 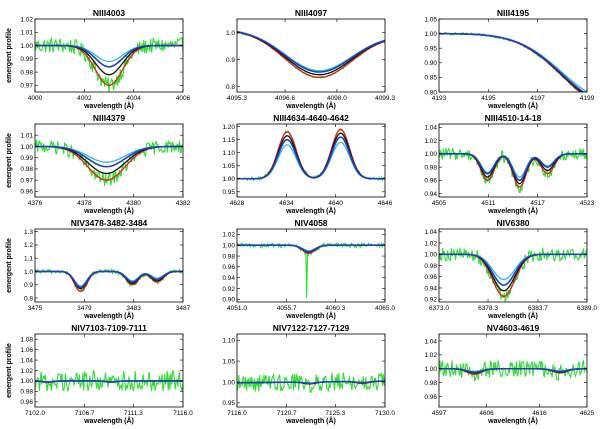 I want to click on x-tick-label: 3487, so click(x=183, y=308).